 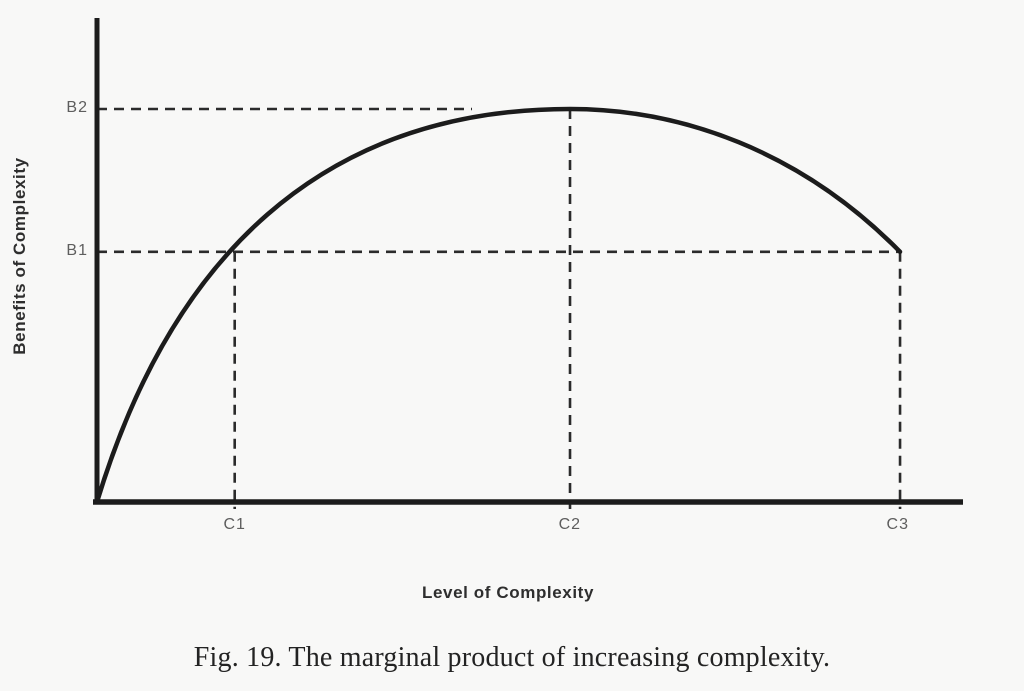 What do you see at coordinates (77, 250) in the screenshot?
I see `y-tick-label-b1: B1` at bounding box center [77, 250].